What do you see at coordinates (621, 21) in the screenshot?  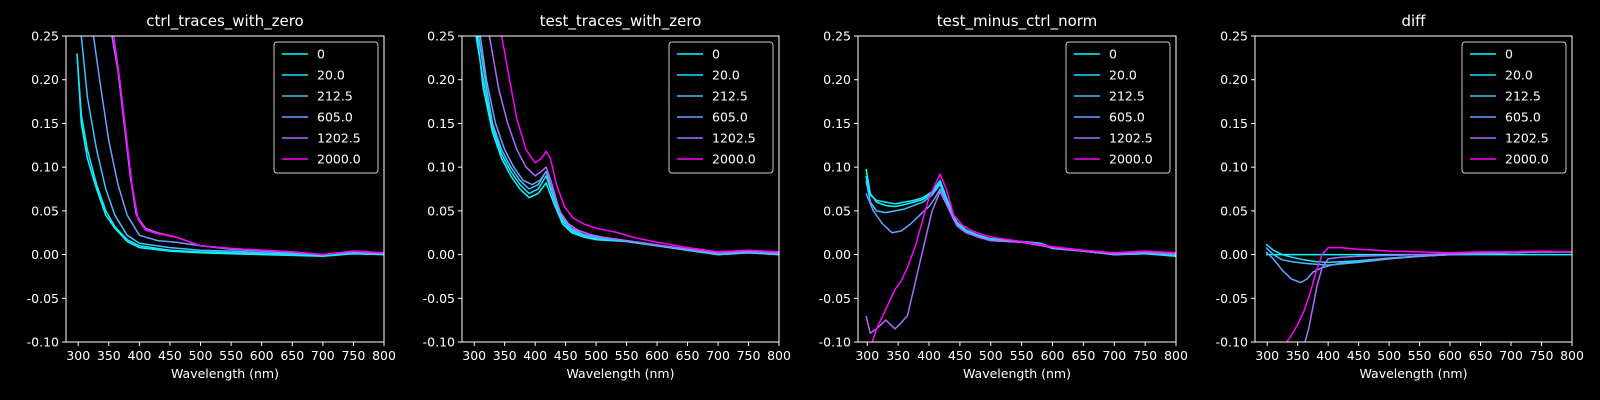 I see `chart-title: test_traces_with_zero` at bounding box center [621, 21].